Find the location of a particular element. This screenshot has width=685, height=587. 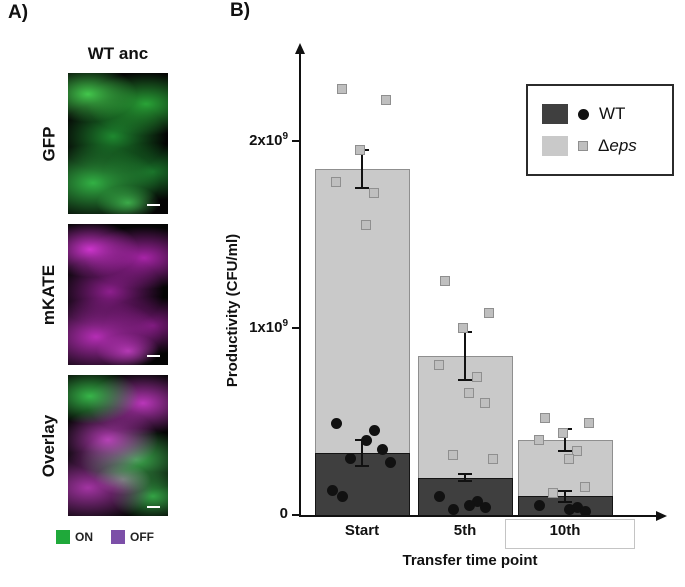

legend-circle-marker-icon is located at coordinates (583, 114).